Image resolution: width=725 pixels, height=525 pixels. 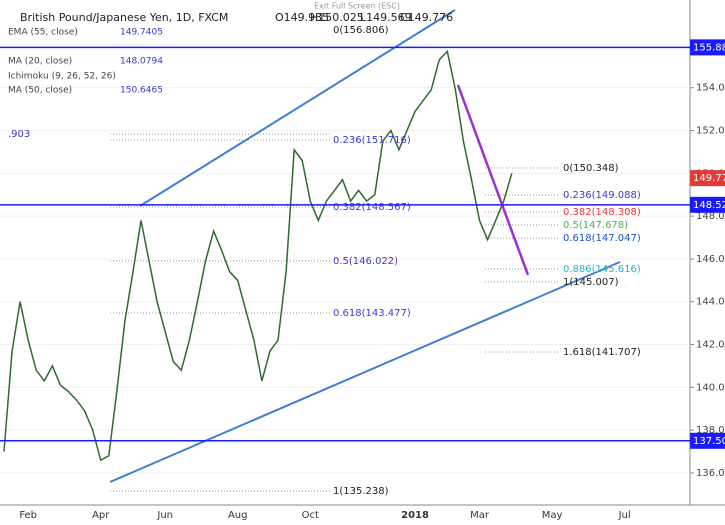 I want to click on level-label: 148.528, so click(x=709, y=205).